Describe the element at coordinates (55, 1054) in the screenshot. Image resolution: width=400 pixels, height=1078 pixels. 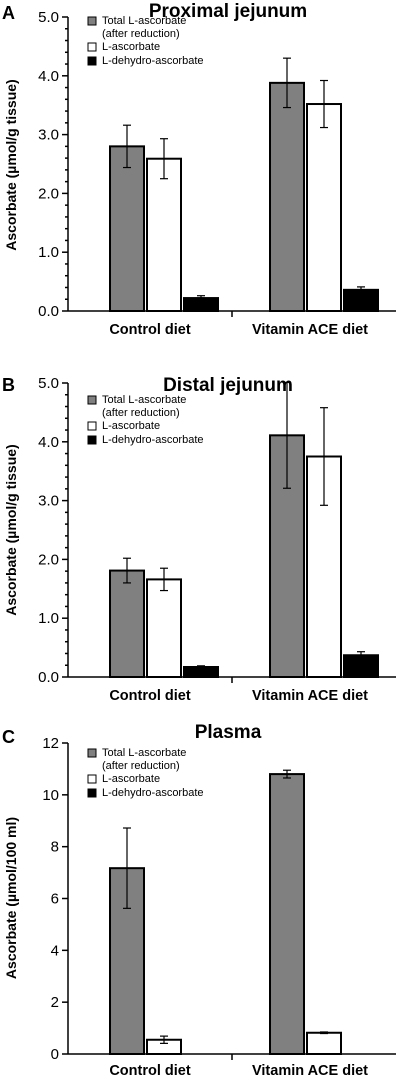
I see `y-tick-label: 0` at that location.